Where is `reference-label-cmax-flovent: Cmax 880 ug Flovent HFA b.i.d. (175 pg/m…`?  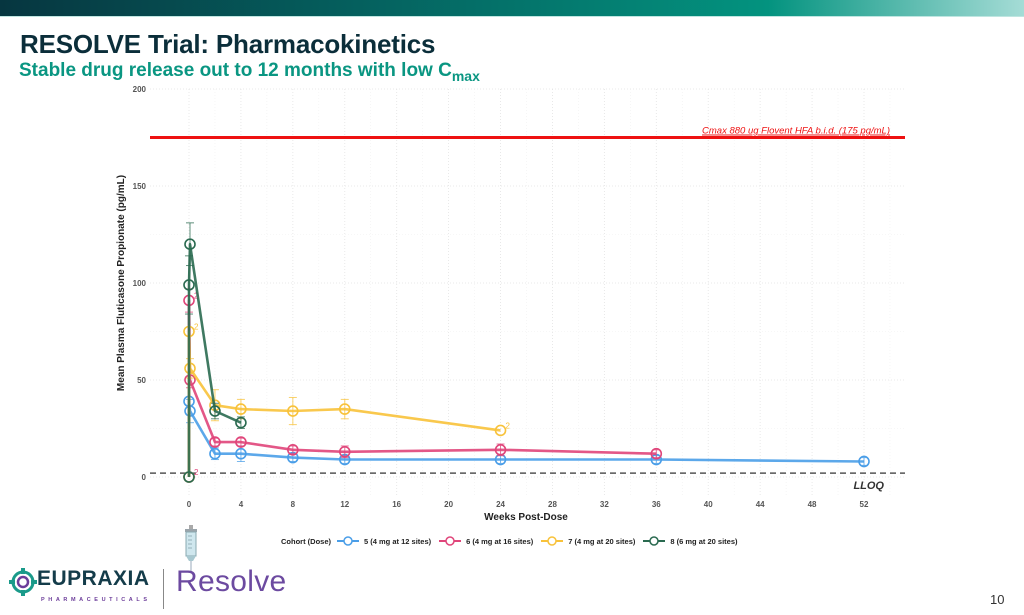
reference-label-cmax-flovent: Cmax 880 ug Flovent HFA b.i.d. (175 pg/m… is located at coordinates (796, 131).